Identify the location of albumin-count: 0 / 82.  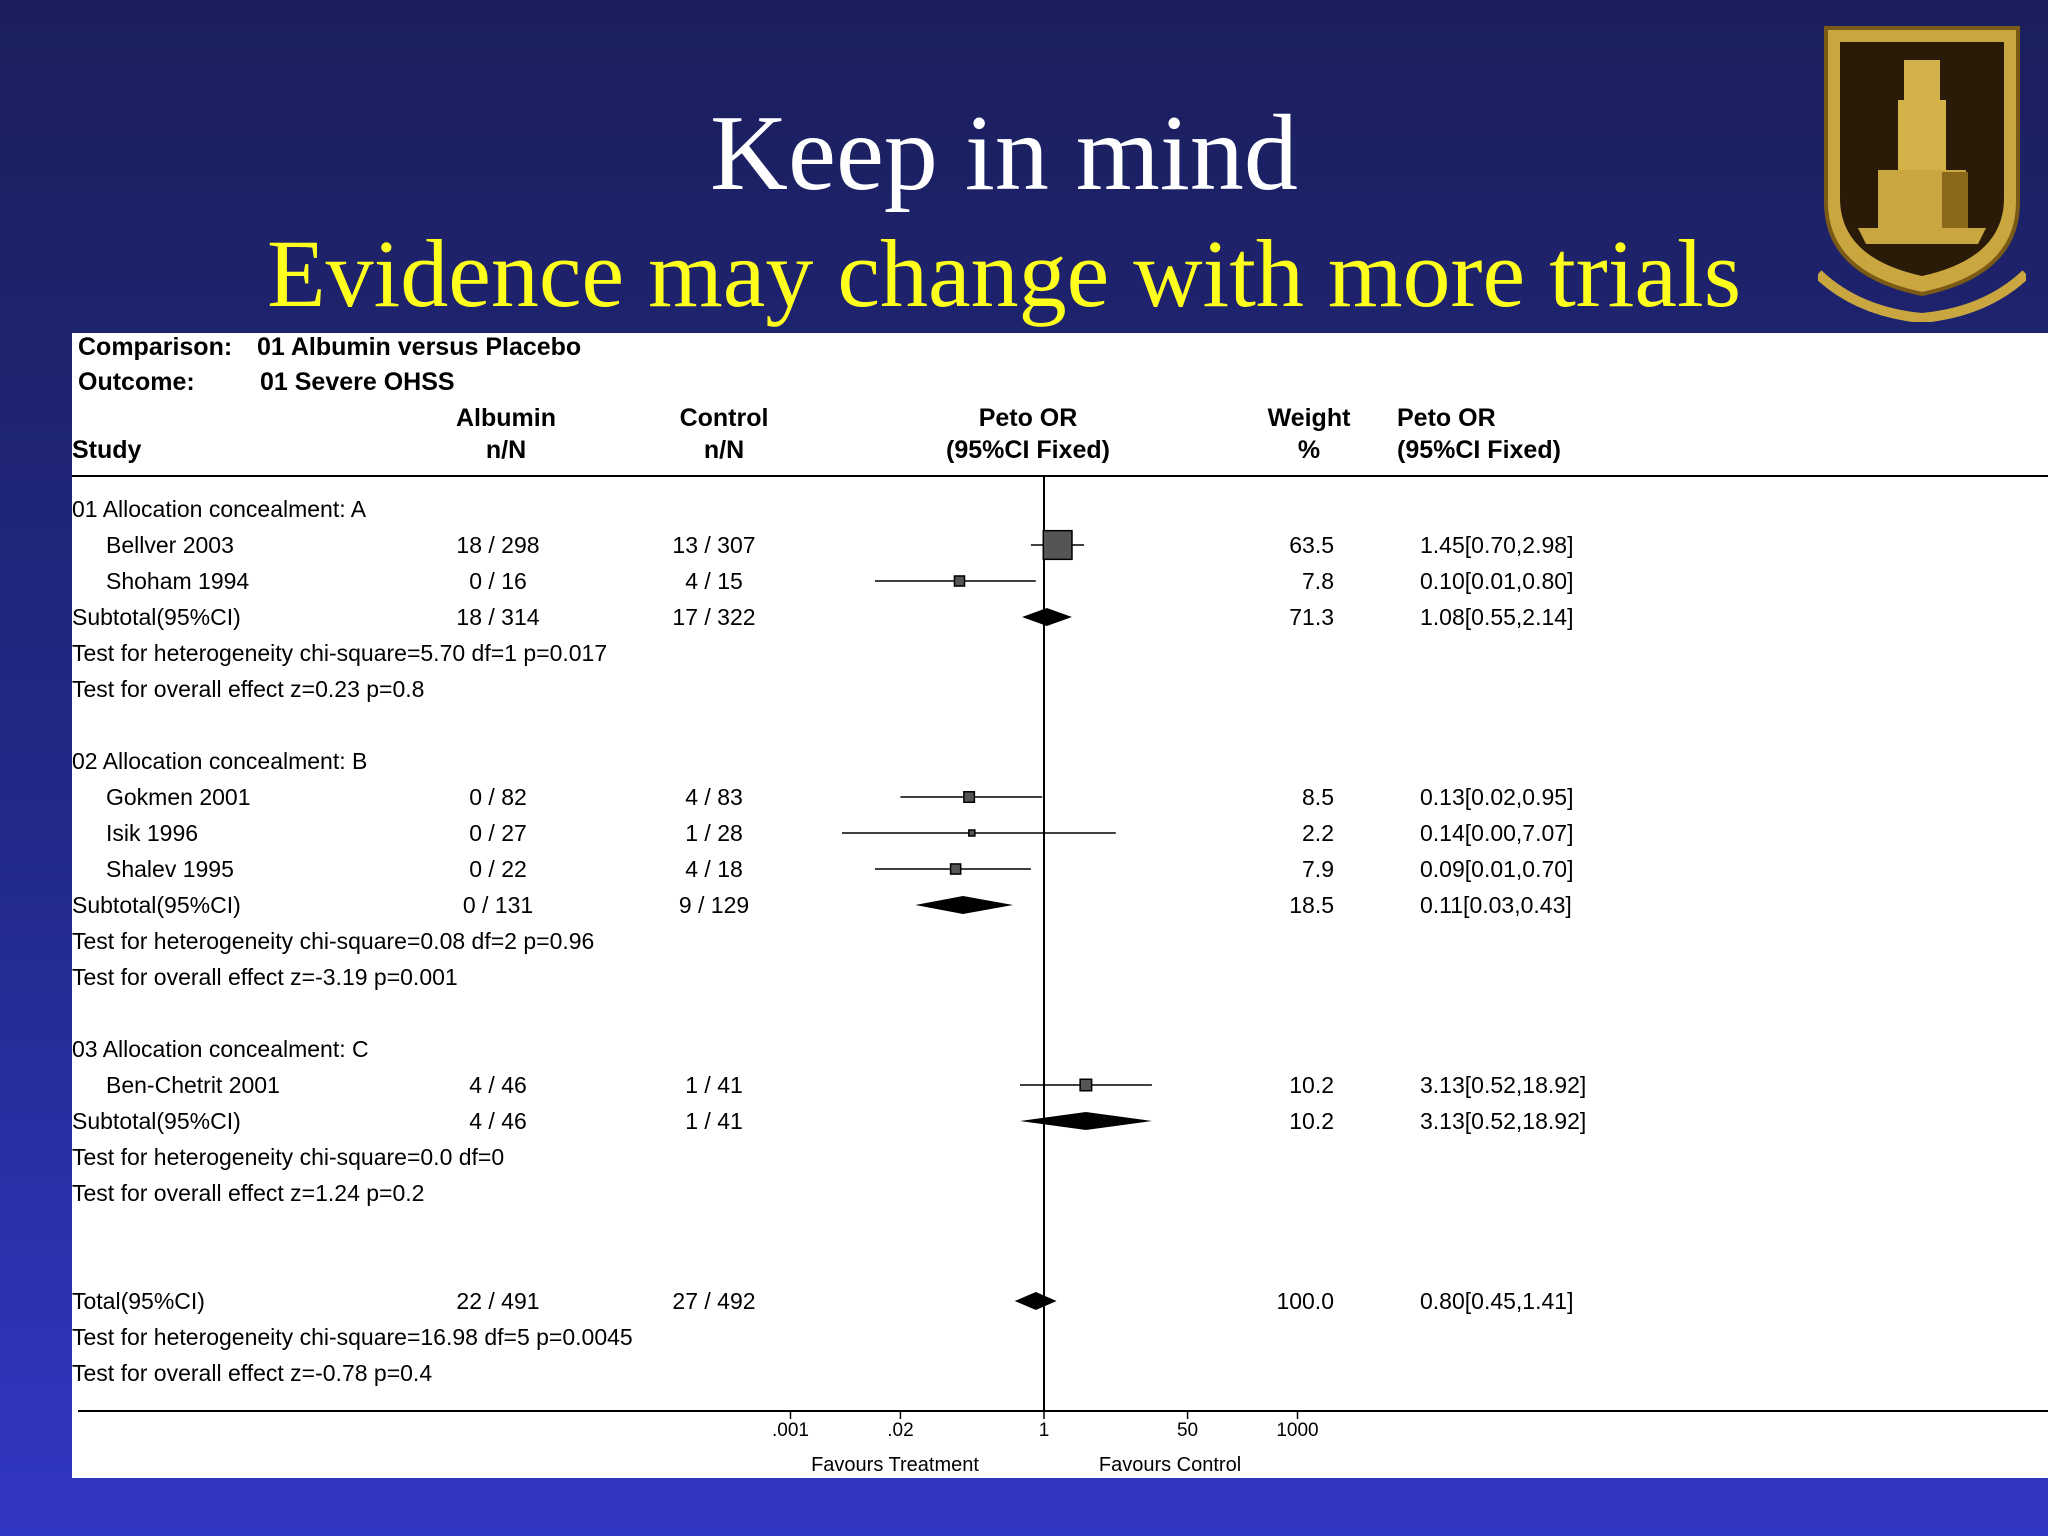
(498, 797).